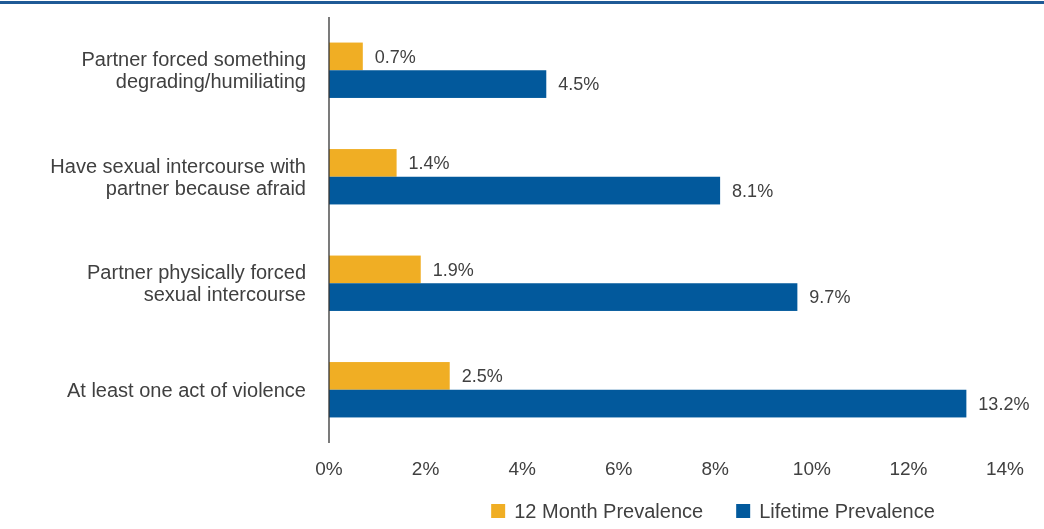 The height and width of the screenshot is (529, 1044). I want to click on x-tick-label: 10%, so click(811, 468).